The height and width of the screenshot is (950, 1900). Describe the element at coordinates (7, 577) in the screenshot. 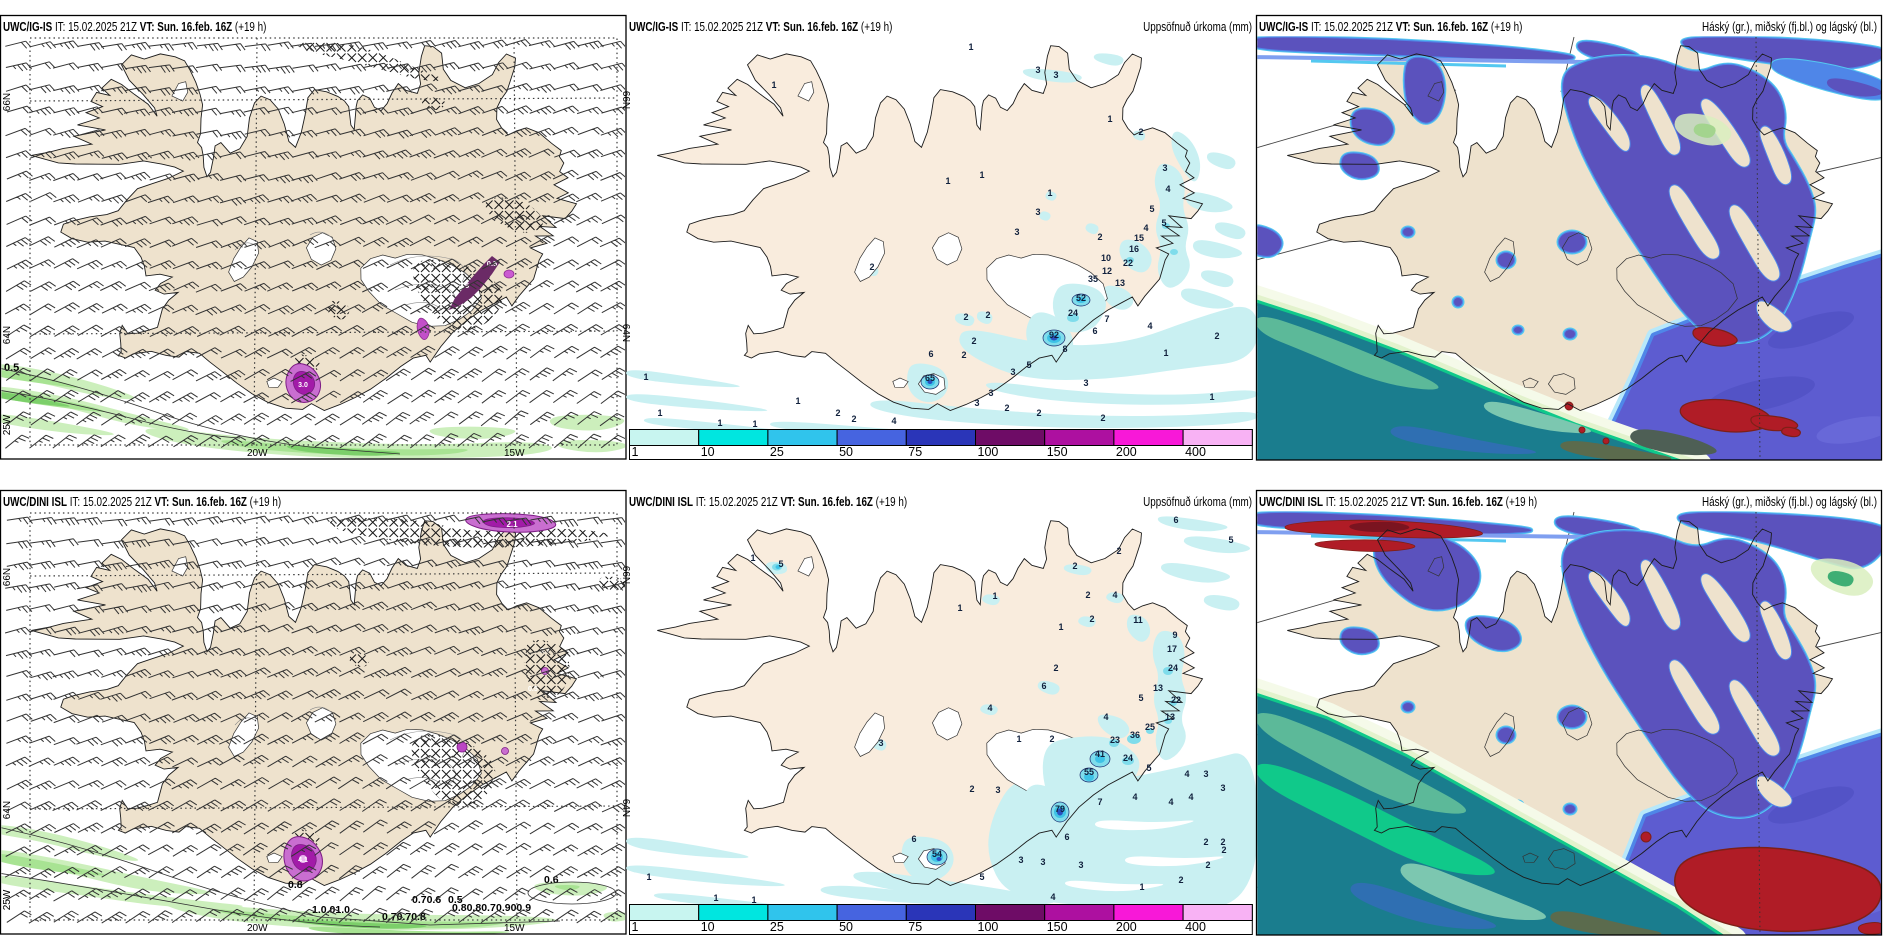

I see `svg-text: 66N` at that location.